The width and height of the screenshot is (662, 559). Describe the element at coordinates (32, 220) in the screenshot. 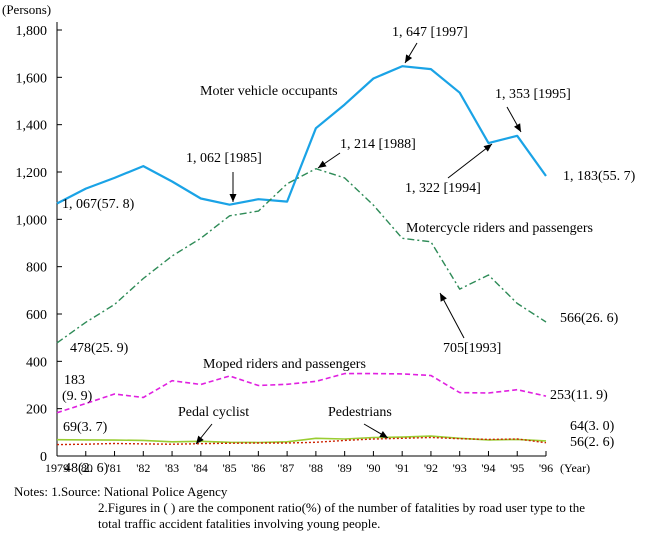

I see `y-tick-label: 1,000` at that location.